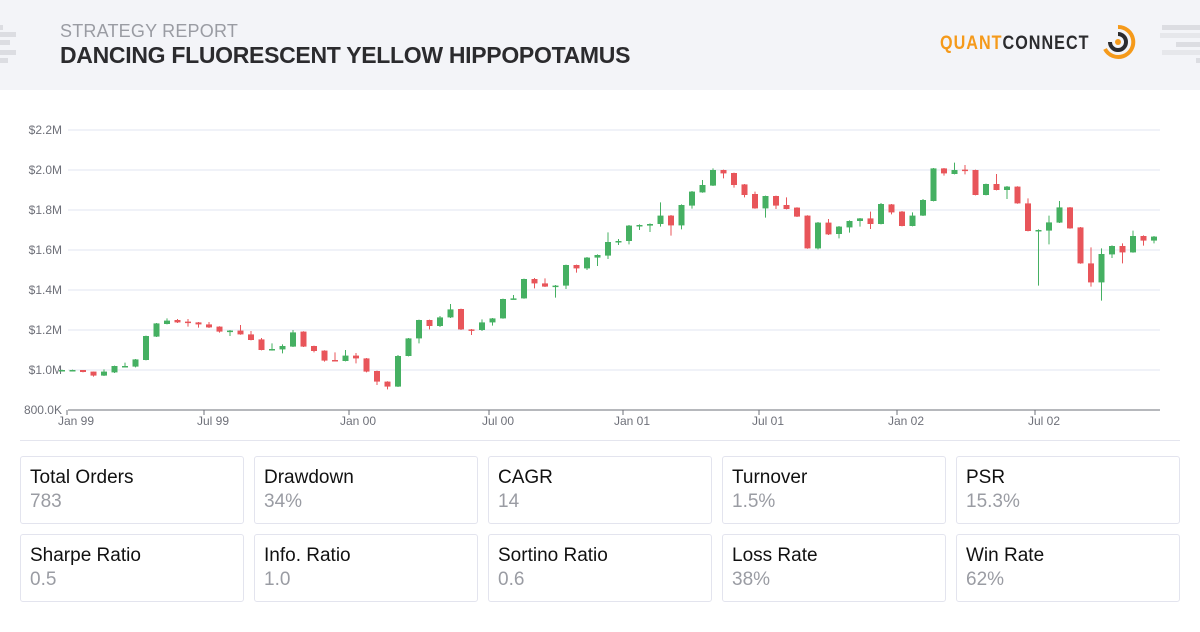 Image resolution: width=1200 pixels, height=632 pixels. What do you see at coordinates (283, 501) in the screenshot?
I see `metric-value: 34%` at bounding box center [283, 501].